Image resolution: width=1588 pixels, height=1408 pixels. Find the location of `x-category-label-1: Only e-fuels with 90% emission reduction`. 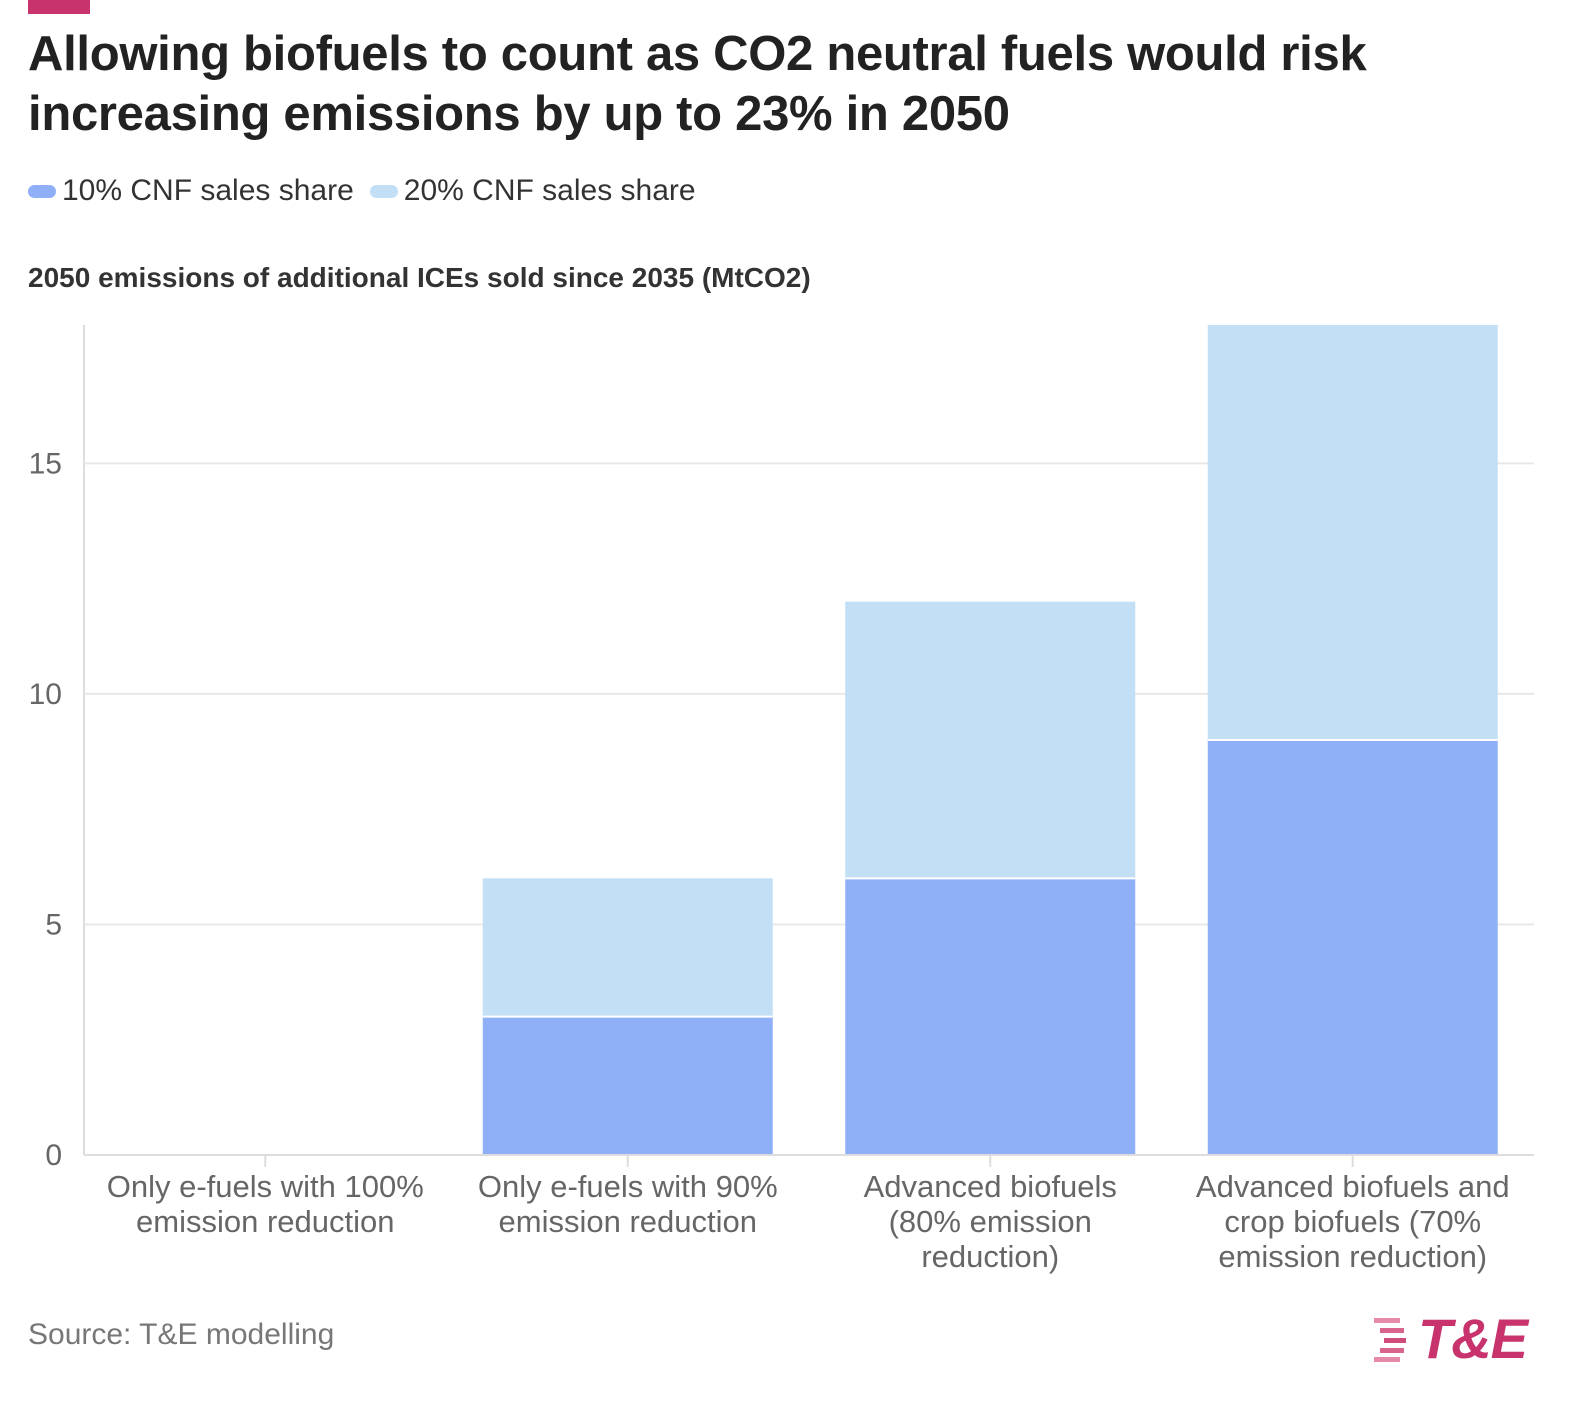

x-category-label-1: Only e-fuels with 90% emission reduction is located at coordinates (628, 1204).